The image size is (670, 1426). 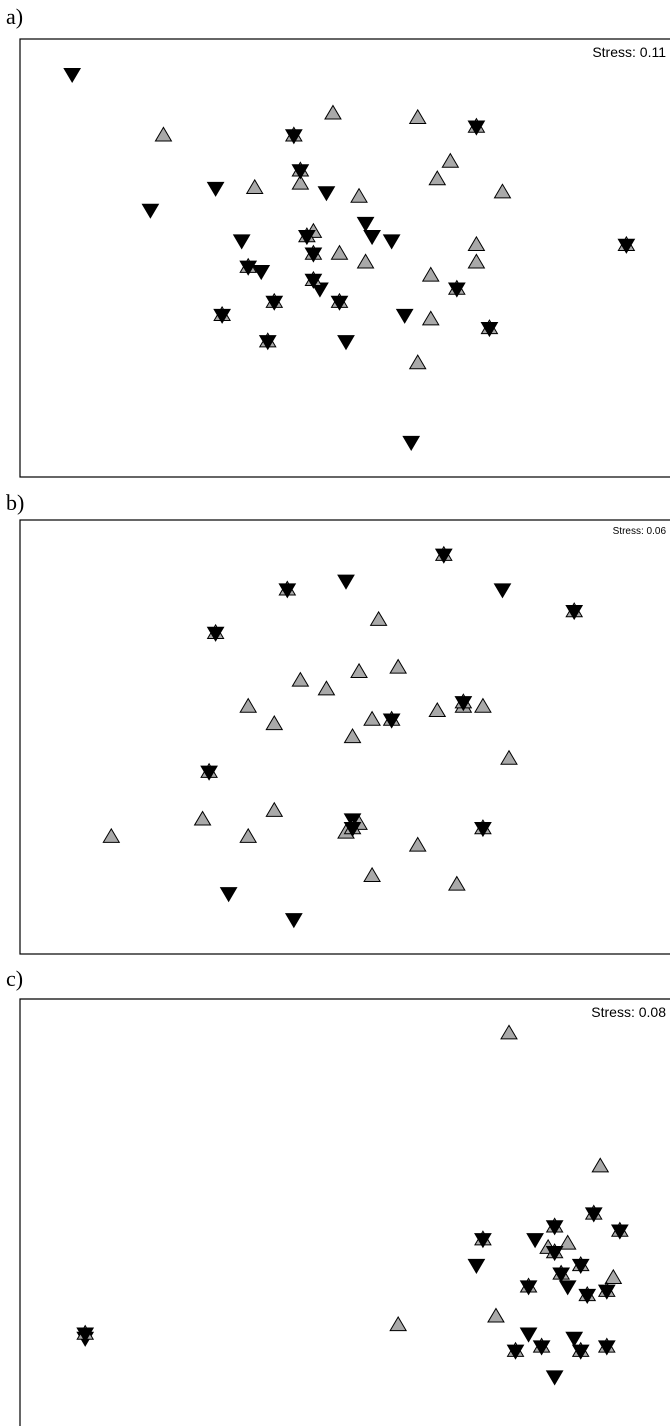 I want to click on panel-c-label: c), so click(x=15, y=978).